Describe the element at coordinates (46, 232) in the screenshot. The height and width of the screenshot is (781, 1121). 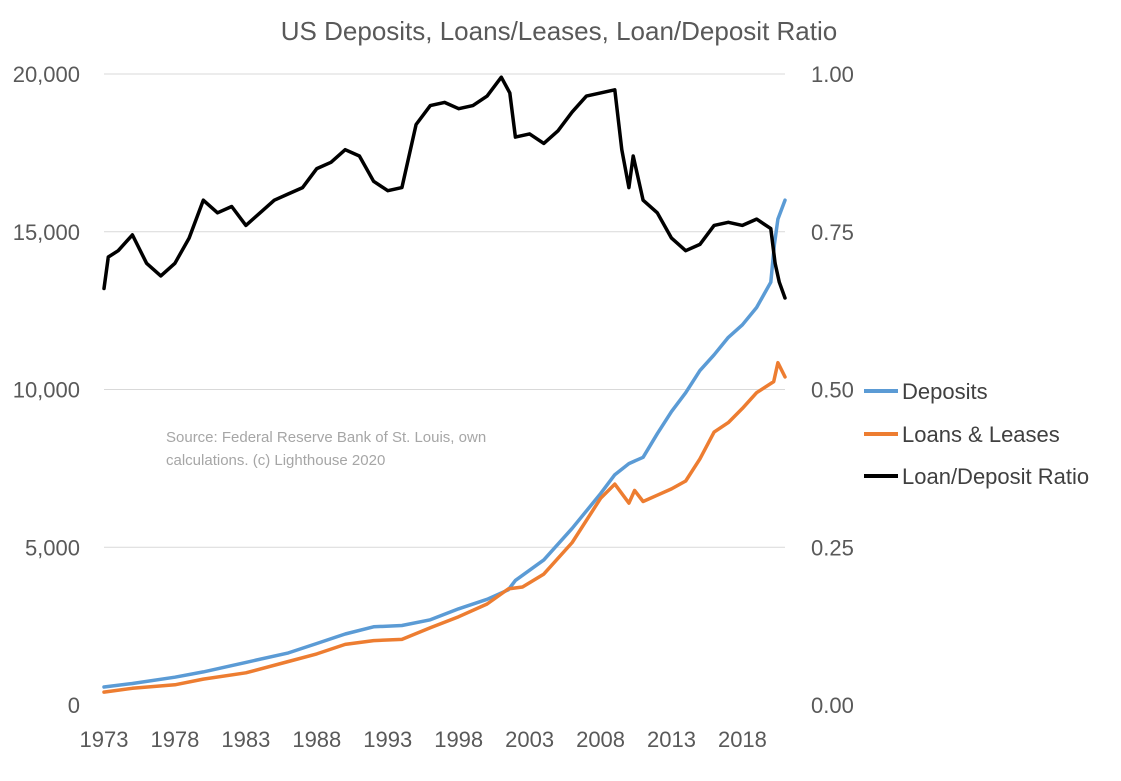
I see `y-left-tick-label: 15,000` at that location.